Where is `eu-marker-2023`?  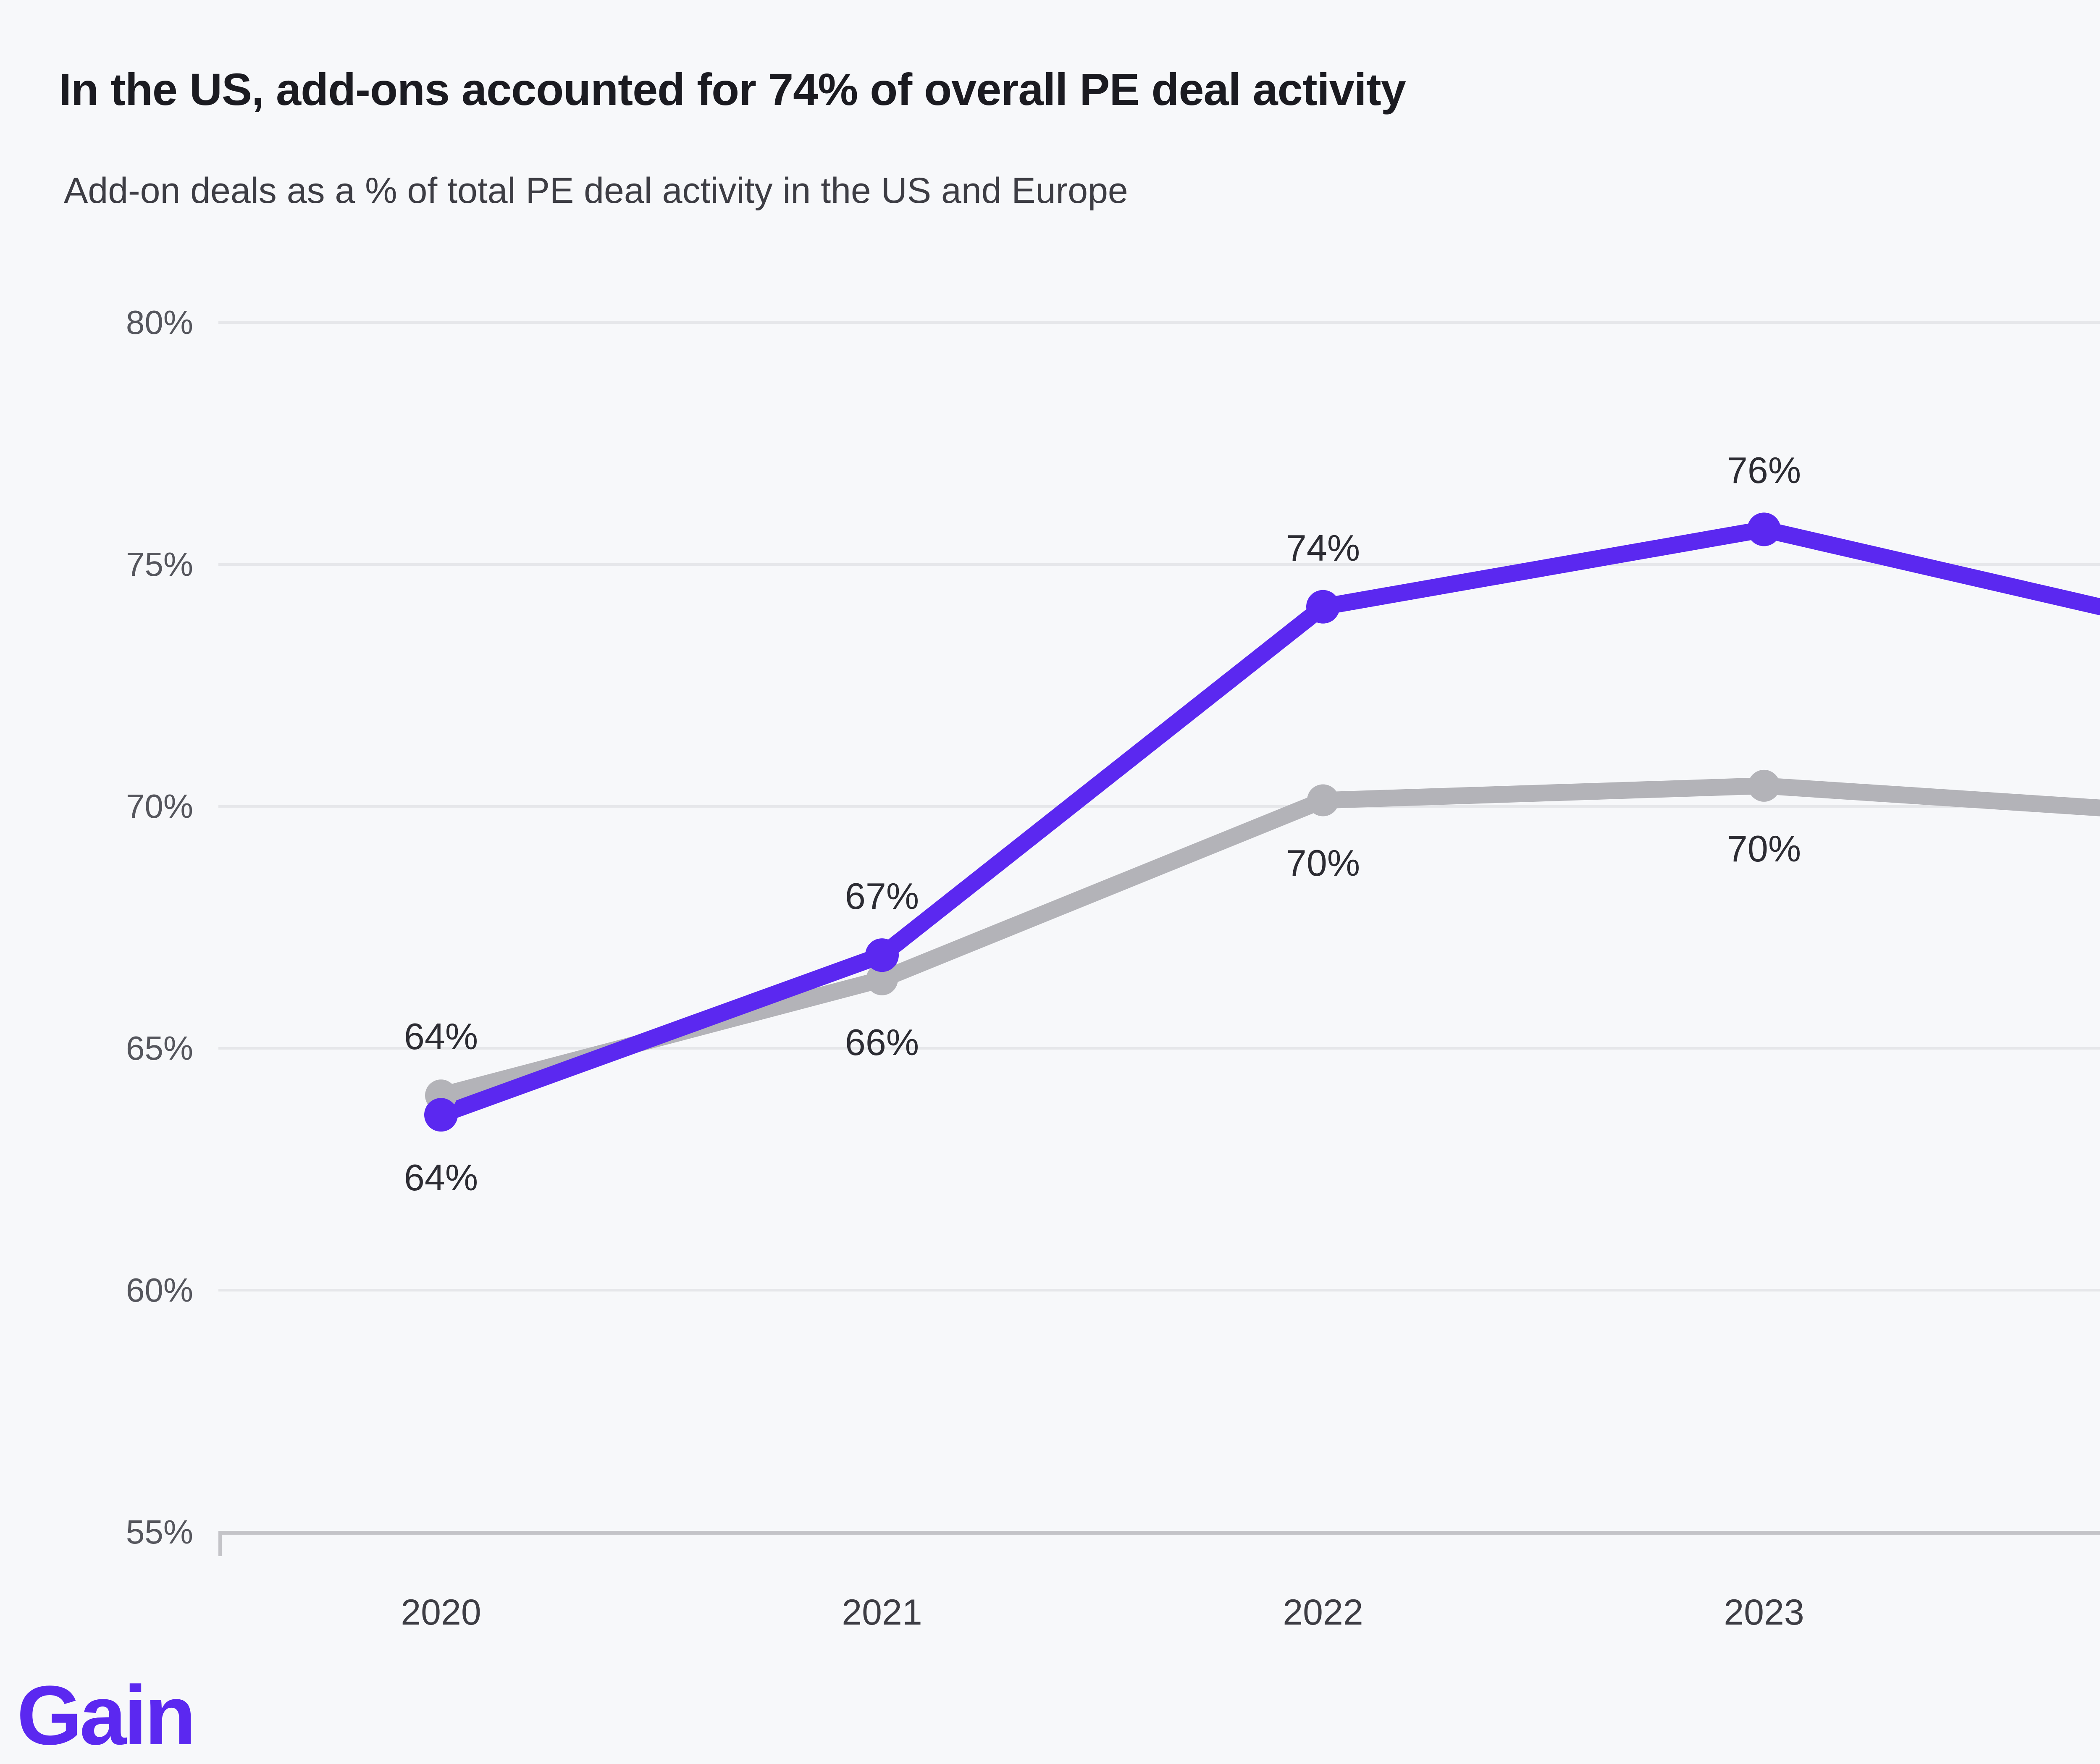
eu-marker-2023 is located at coordinates (1764, 785).